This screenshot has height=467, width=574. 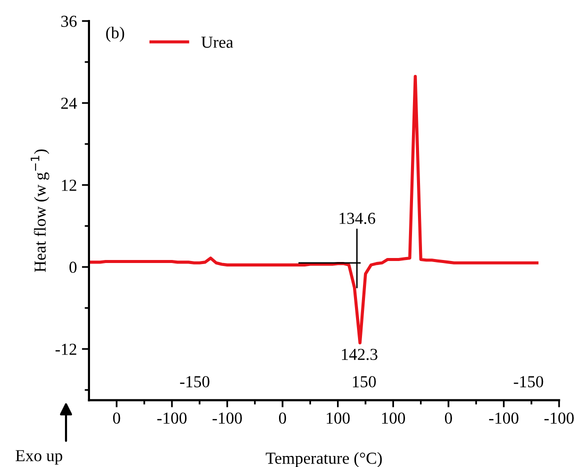 I want to click on annotation: 134.6, so click(x=358, y=218).